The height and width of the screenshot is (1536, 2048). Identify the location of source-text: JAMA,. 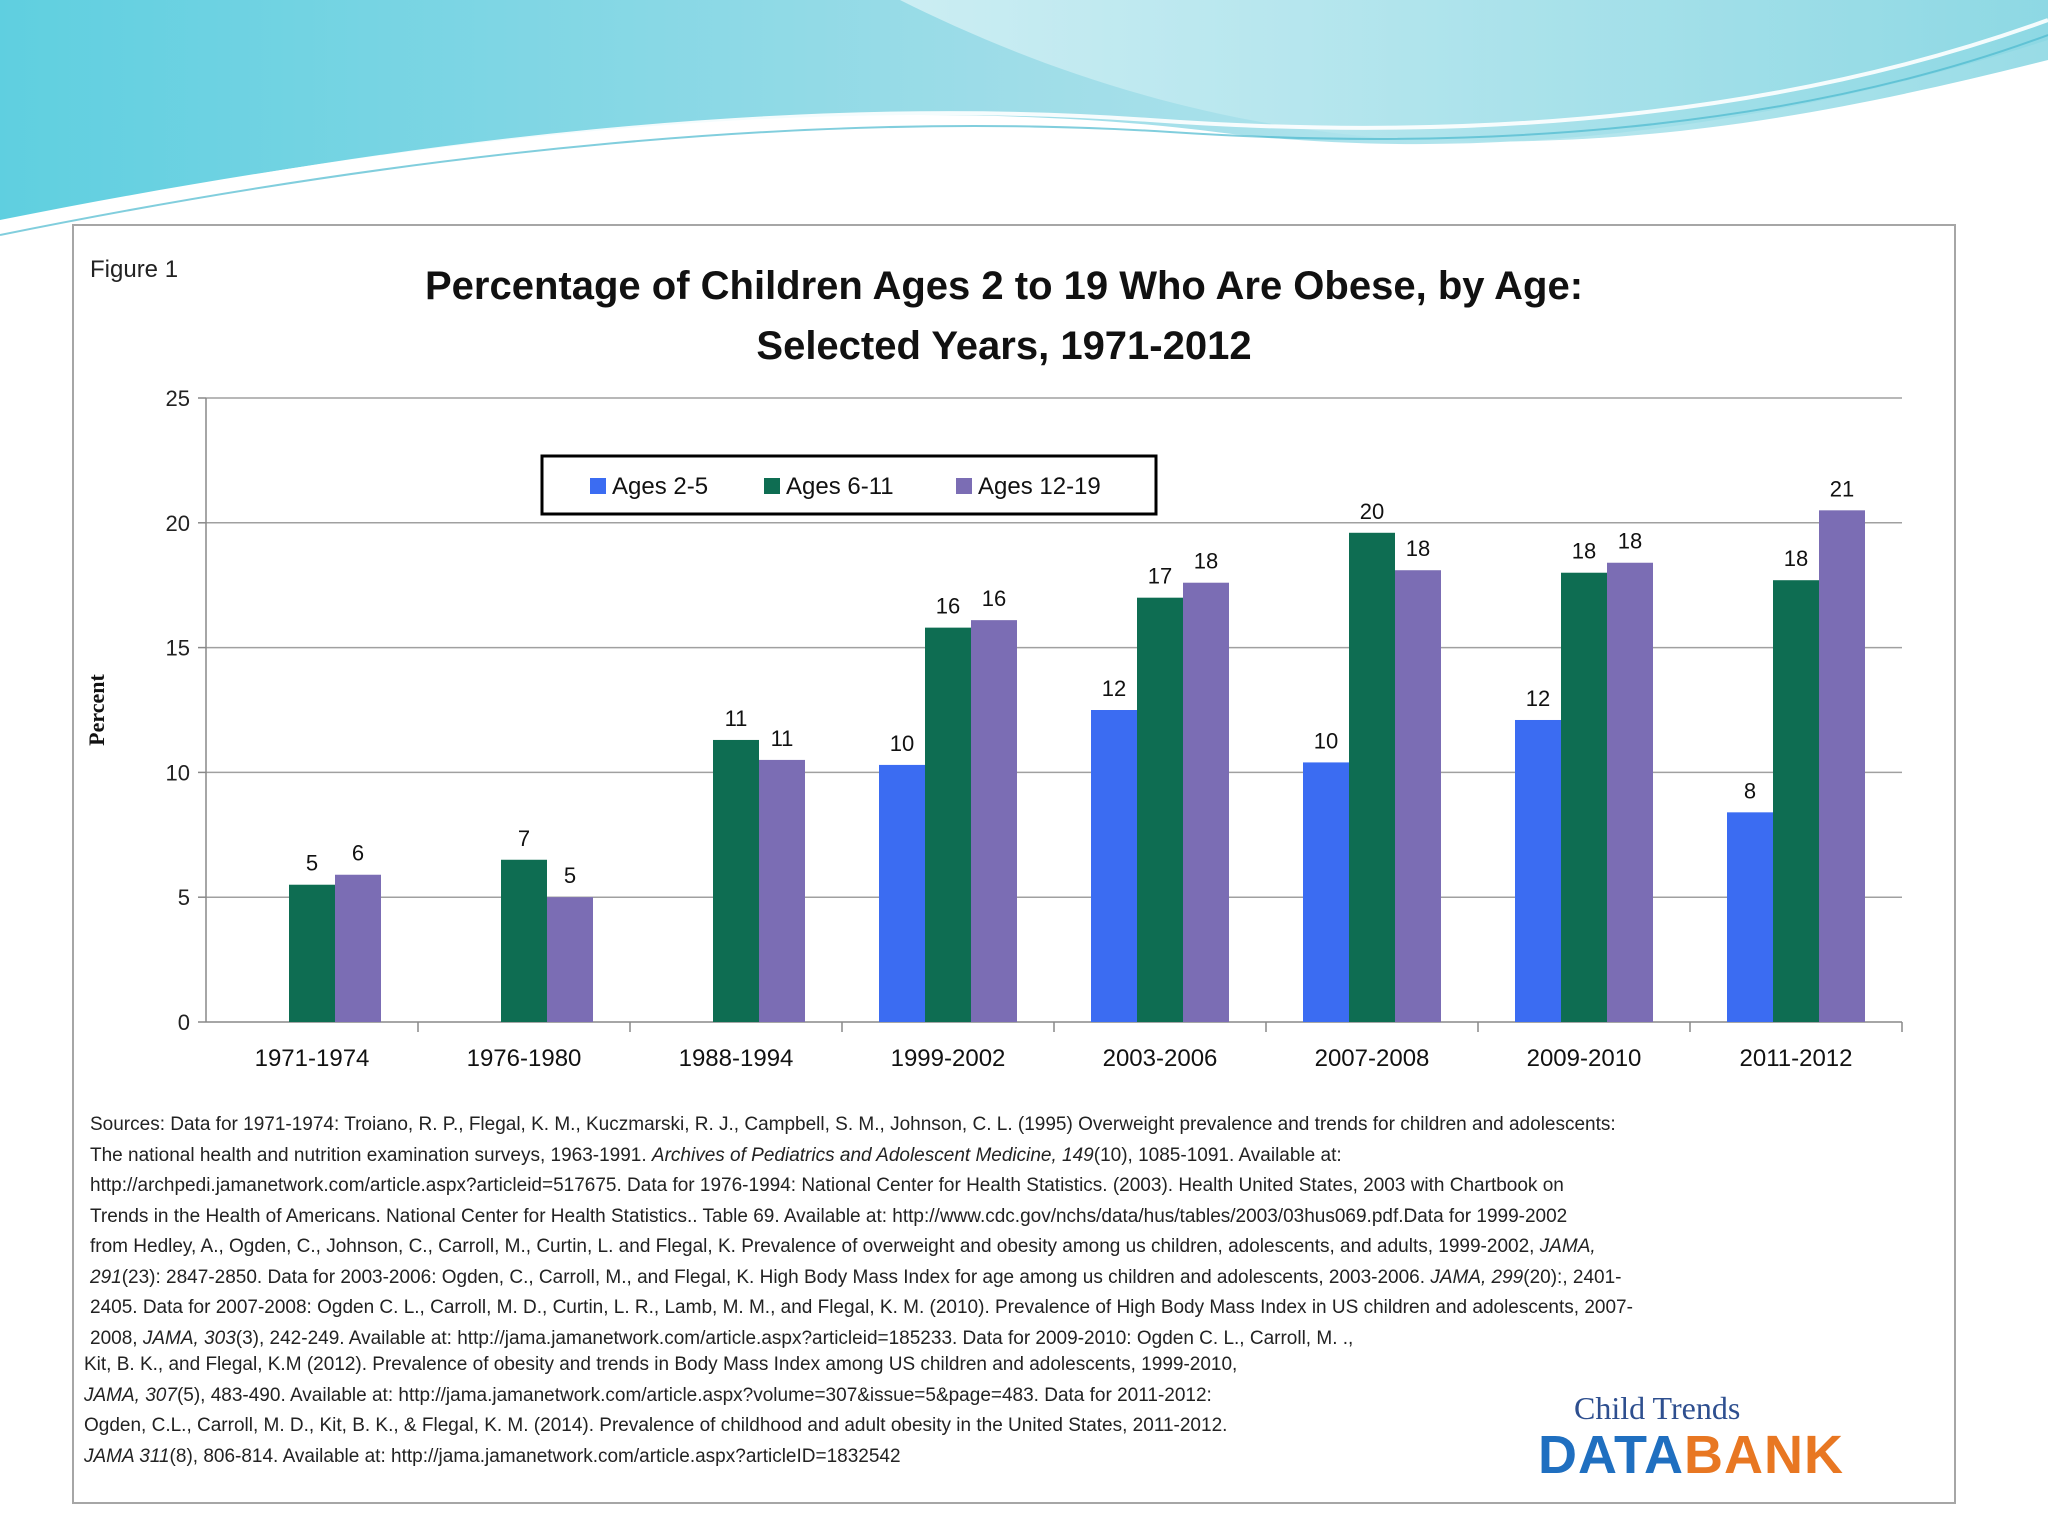
(1567, 1246).